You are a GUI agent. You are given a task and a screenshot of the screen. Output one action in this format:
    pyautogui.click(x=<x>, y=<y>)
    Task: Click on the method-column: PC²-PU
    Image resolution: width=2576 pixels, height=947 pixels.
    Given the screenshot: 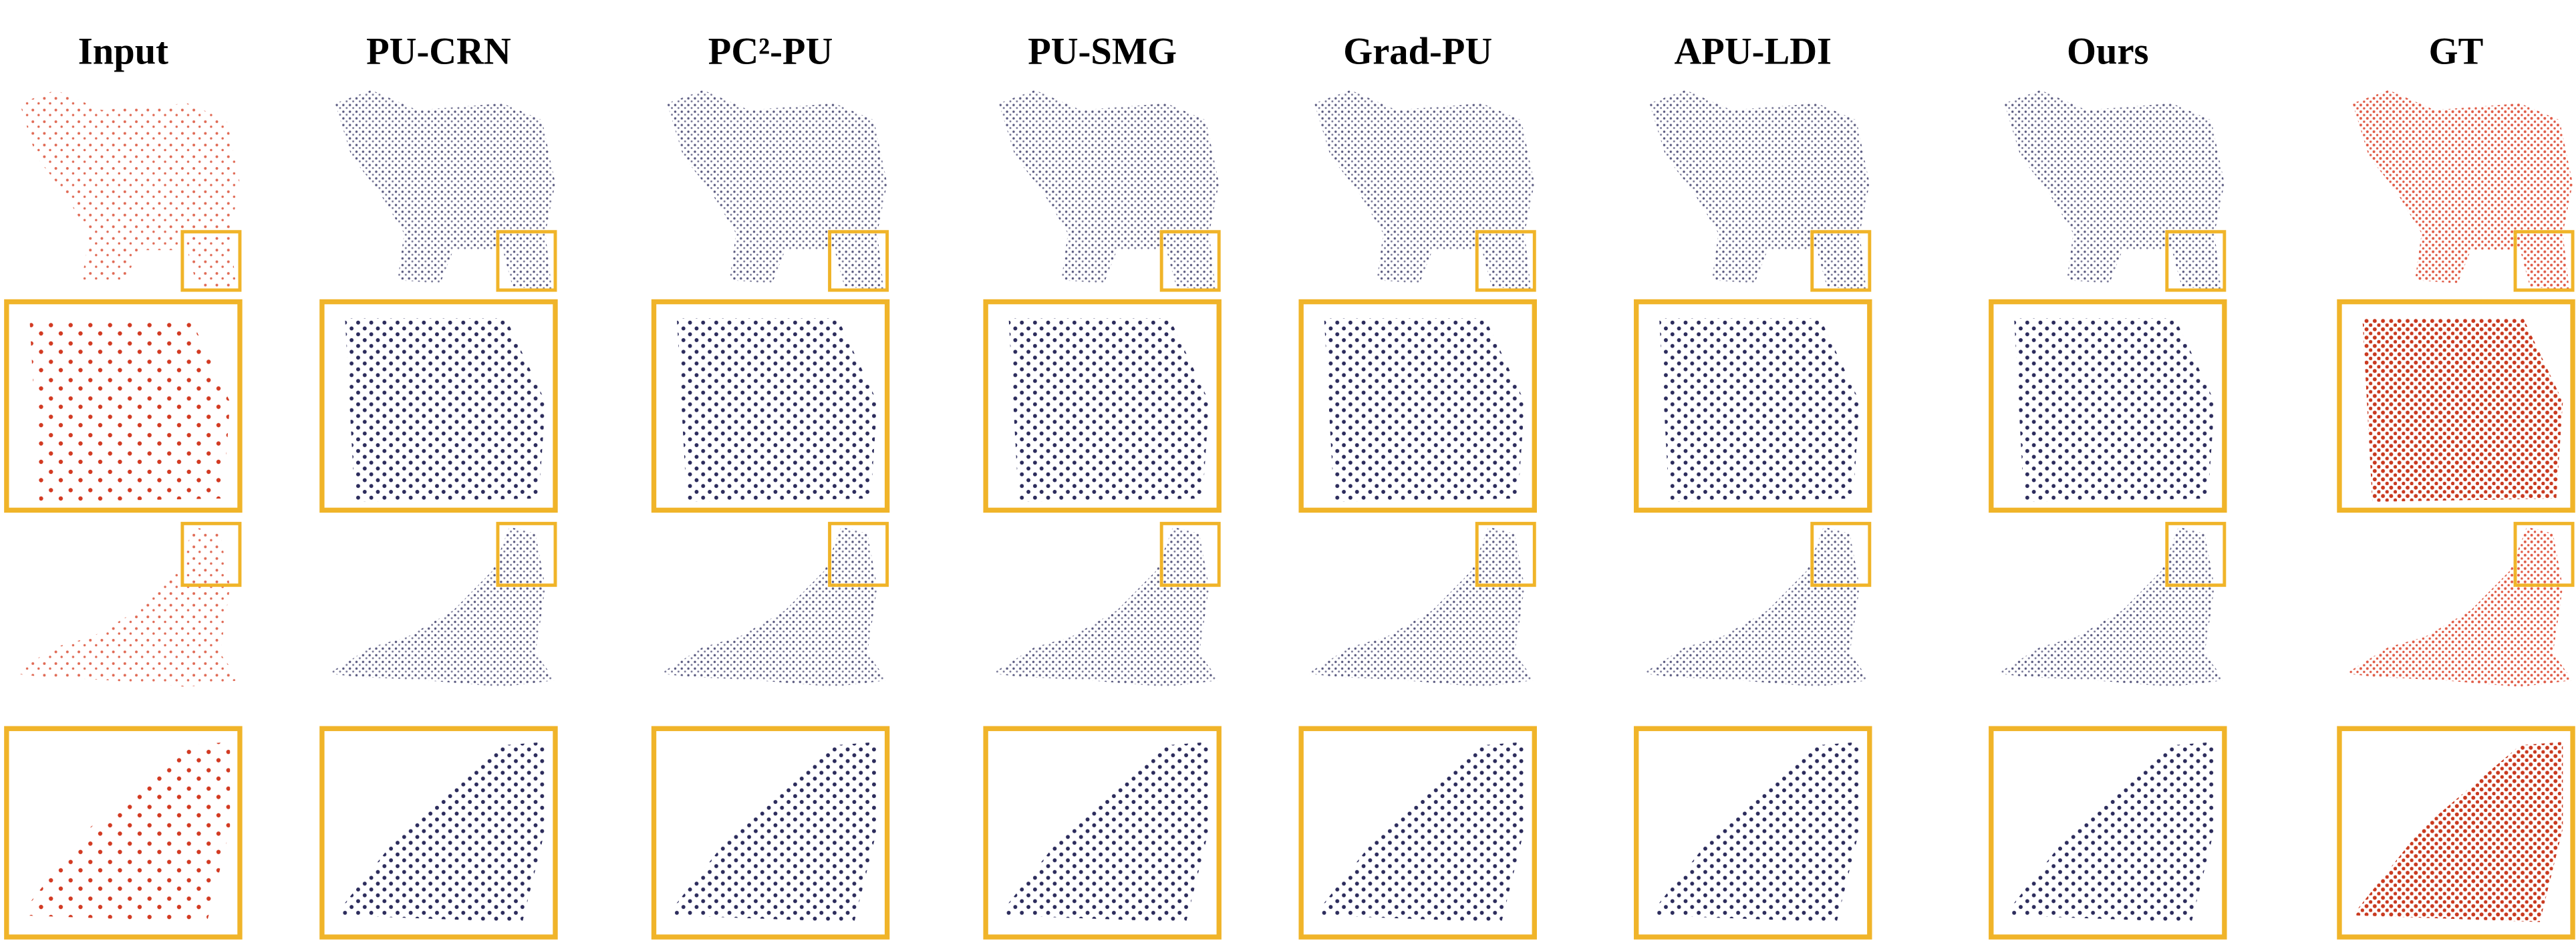 What is the action you would take?
    pyautogui.click(x=770, y=485)
    